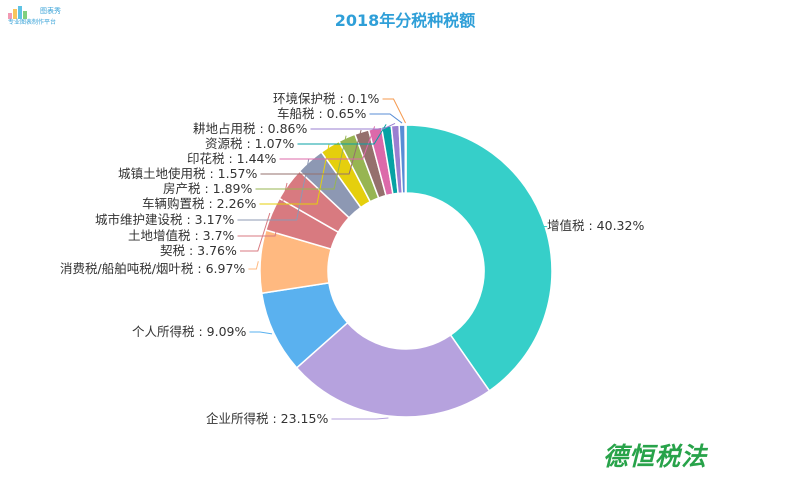  Describe the element at coordinates (249, 143) in the screenshot. I see `slice-label-11: 资源税 : 1.07%` at that location.